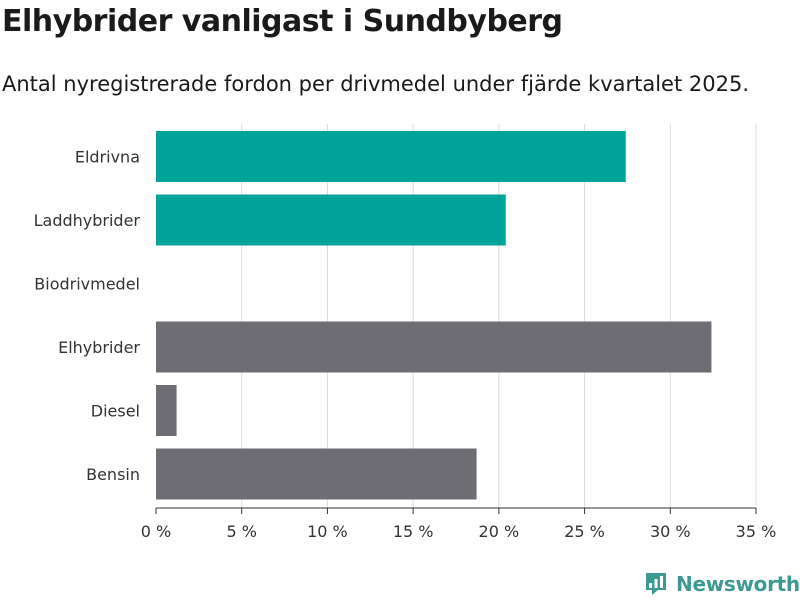 The height and width of the screenshot is (600, 800). What do you see at coordinates (656, 584) in the screenshot?
I see `newsworthy-logo-icon` at bounding box center [656, 584].